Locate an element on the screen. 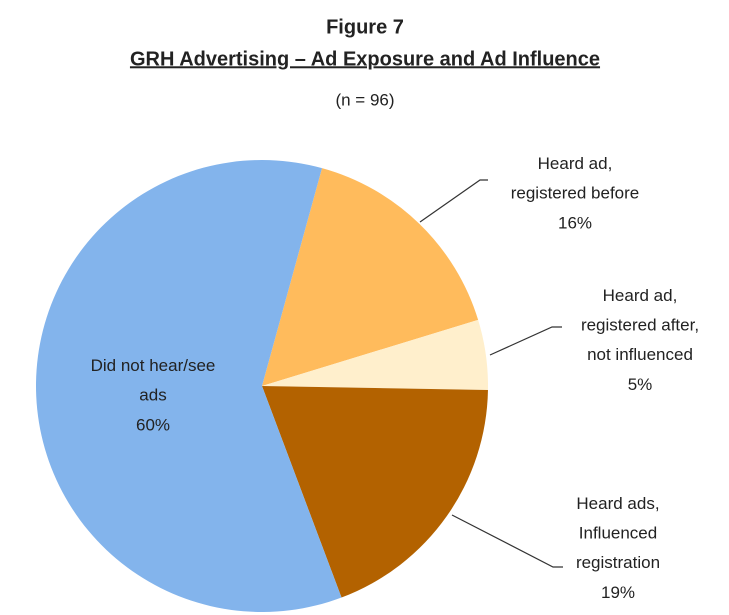 The width and height of the screenshot is (729, 615). sample-note: (n = 96) is located at coordinates (364, 99).